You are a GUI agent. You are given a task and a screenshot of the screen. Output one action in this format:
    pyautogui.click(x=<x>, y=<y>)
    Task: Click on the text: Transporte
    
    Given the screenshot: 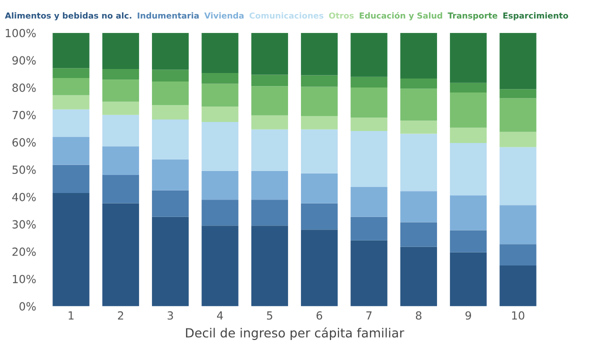 What is the action you would take?
    pyautogui.click(x=473, y=16)
    